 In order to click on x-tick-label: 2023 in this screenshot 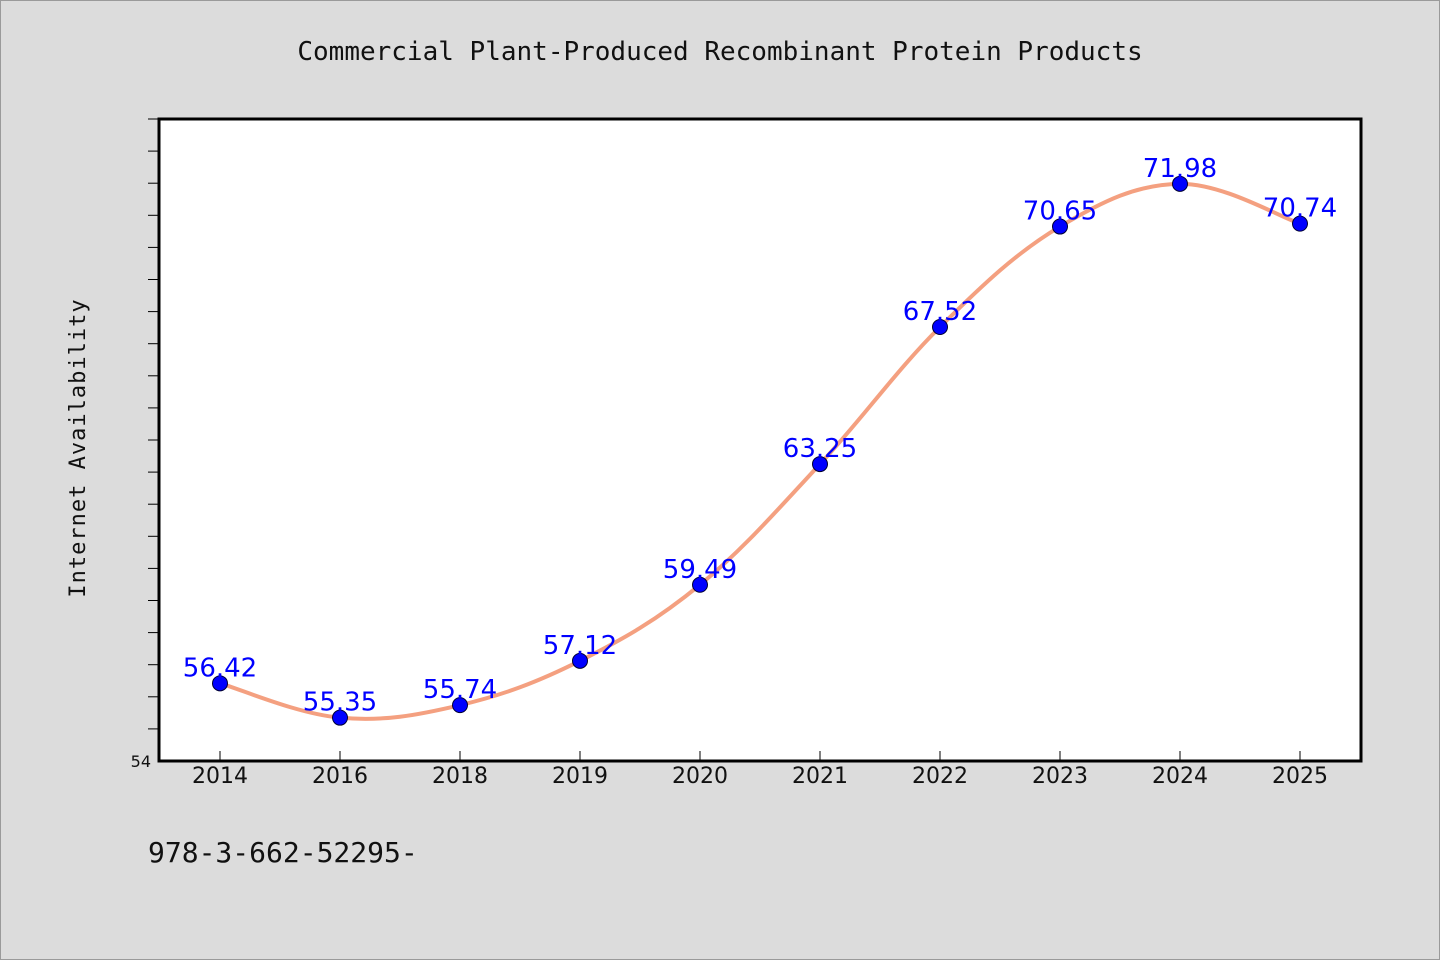, I will do `click(1060, 776)`.